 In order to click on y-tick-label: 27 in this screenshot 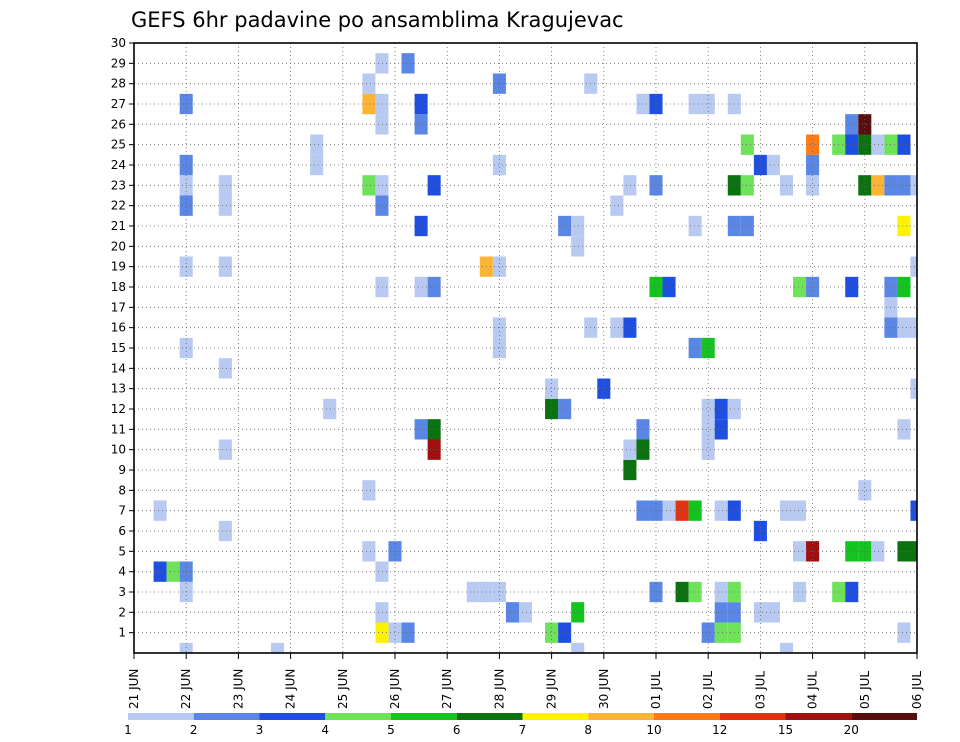, I will do `click(118, 104)`.